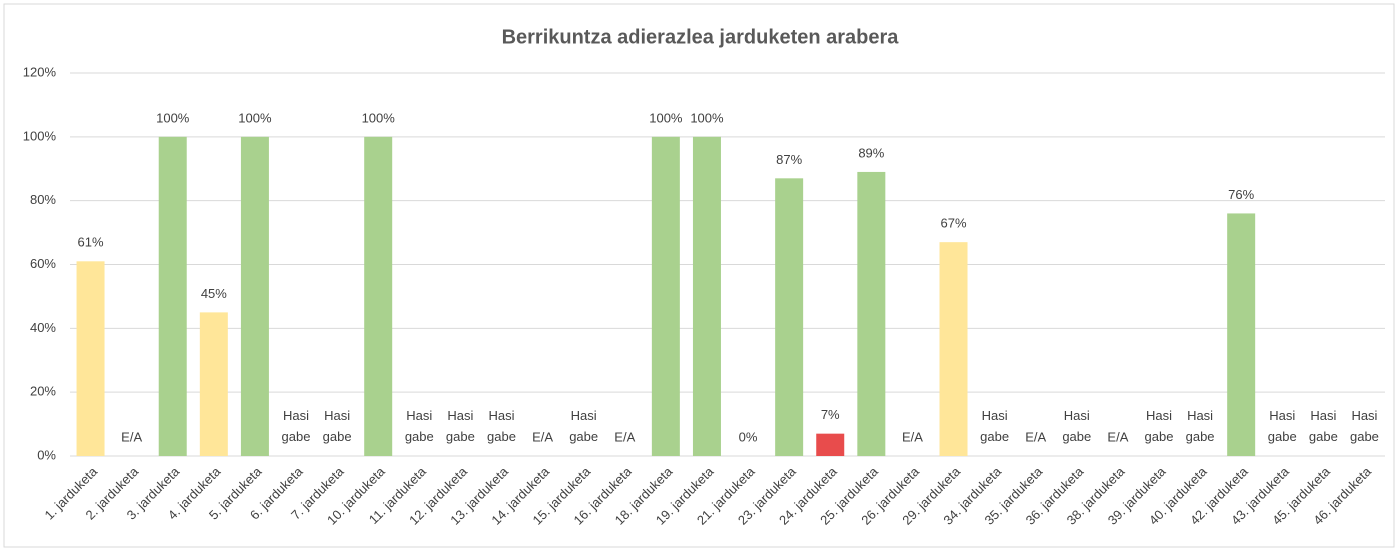  What do you see at coordinates (46, 454) in the screenshot?
I see `y-tick-label: 0%` at bounding box center [46, 454].